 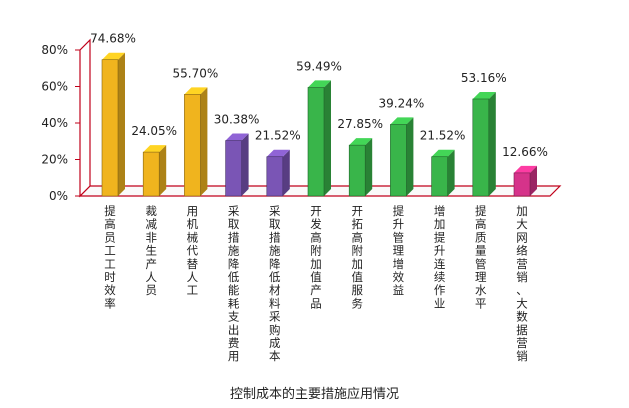 What do you see at coordinates (54, 87) in the screenshot?
I see `y-tick-label: 60%` at bounding box center [54, 87].